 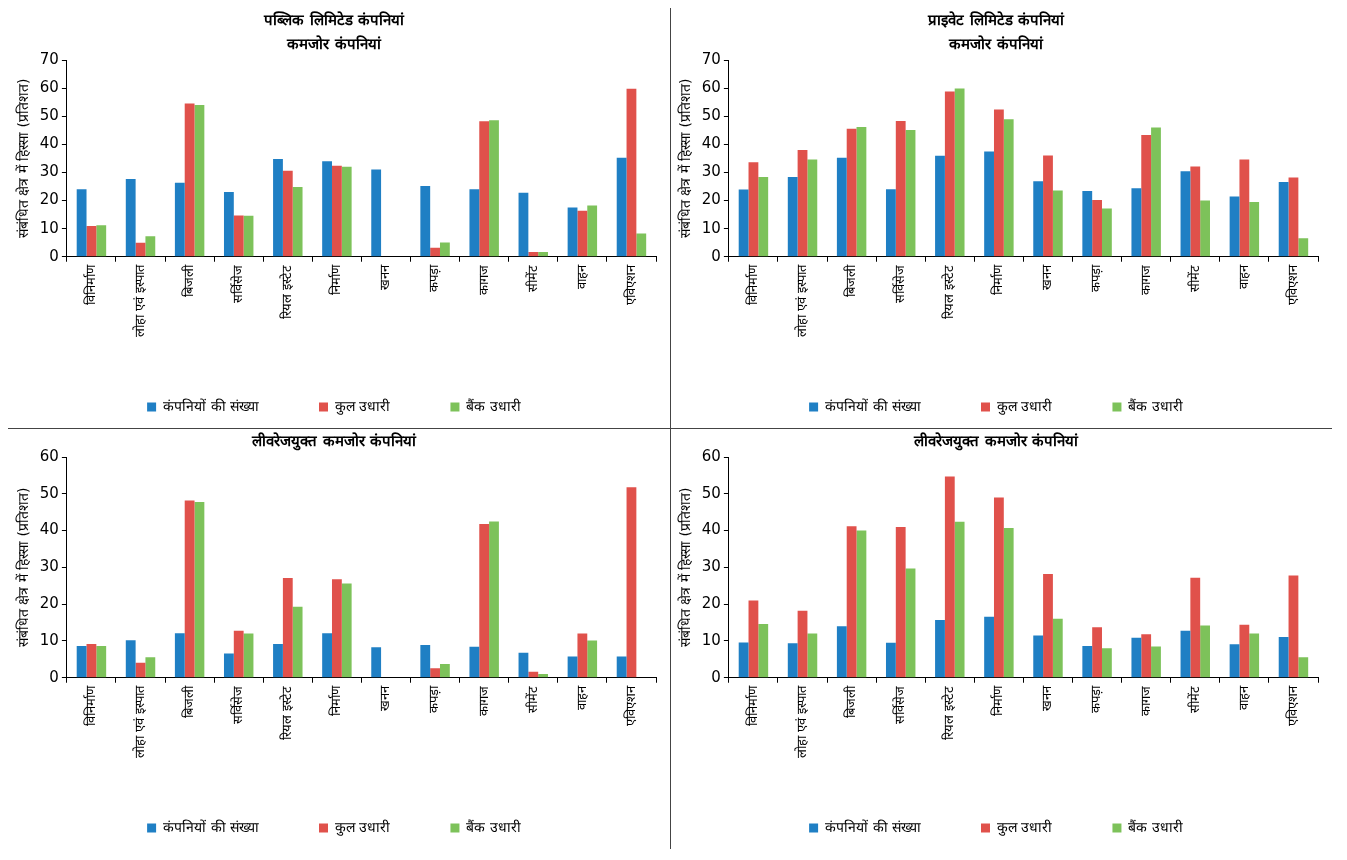 I want to click on chart-title: प्राइवेट लिमिटेड कंपनियां, so click(x=996, y=19).